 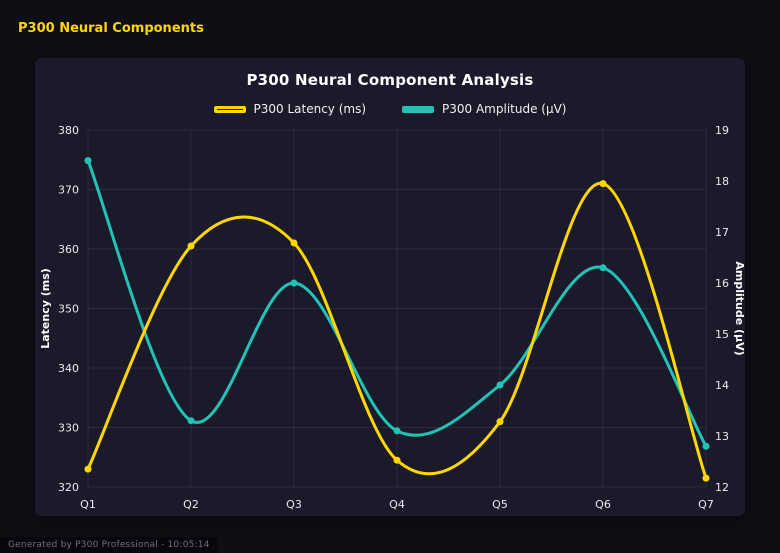 I want to click on svg-text: 330, so click(x=68, y=428).